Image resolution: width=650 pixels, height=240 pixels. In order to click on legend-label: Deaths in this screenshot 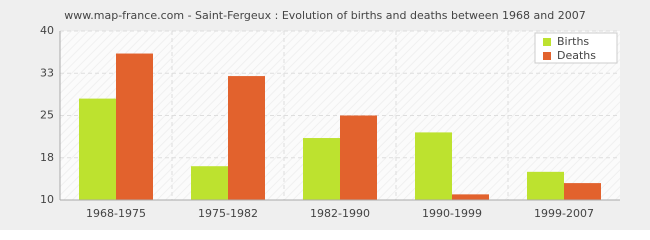, I will do `click(576, 55)`.